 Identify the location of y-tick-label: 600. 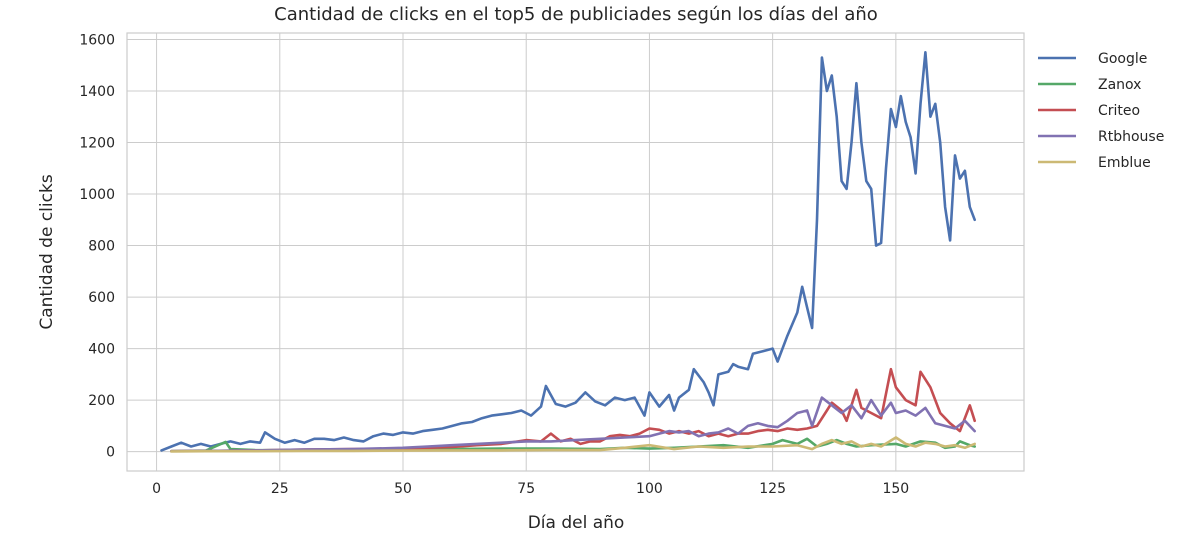
(101, 298).